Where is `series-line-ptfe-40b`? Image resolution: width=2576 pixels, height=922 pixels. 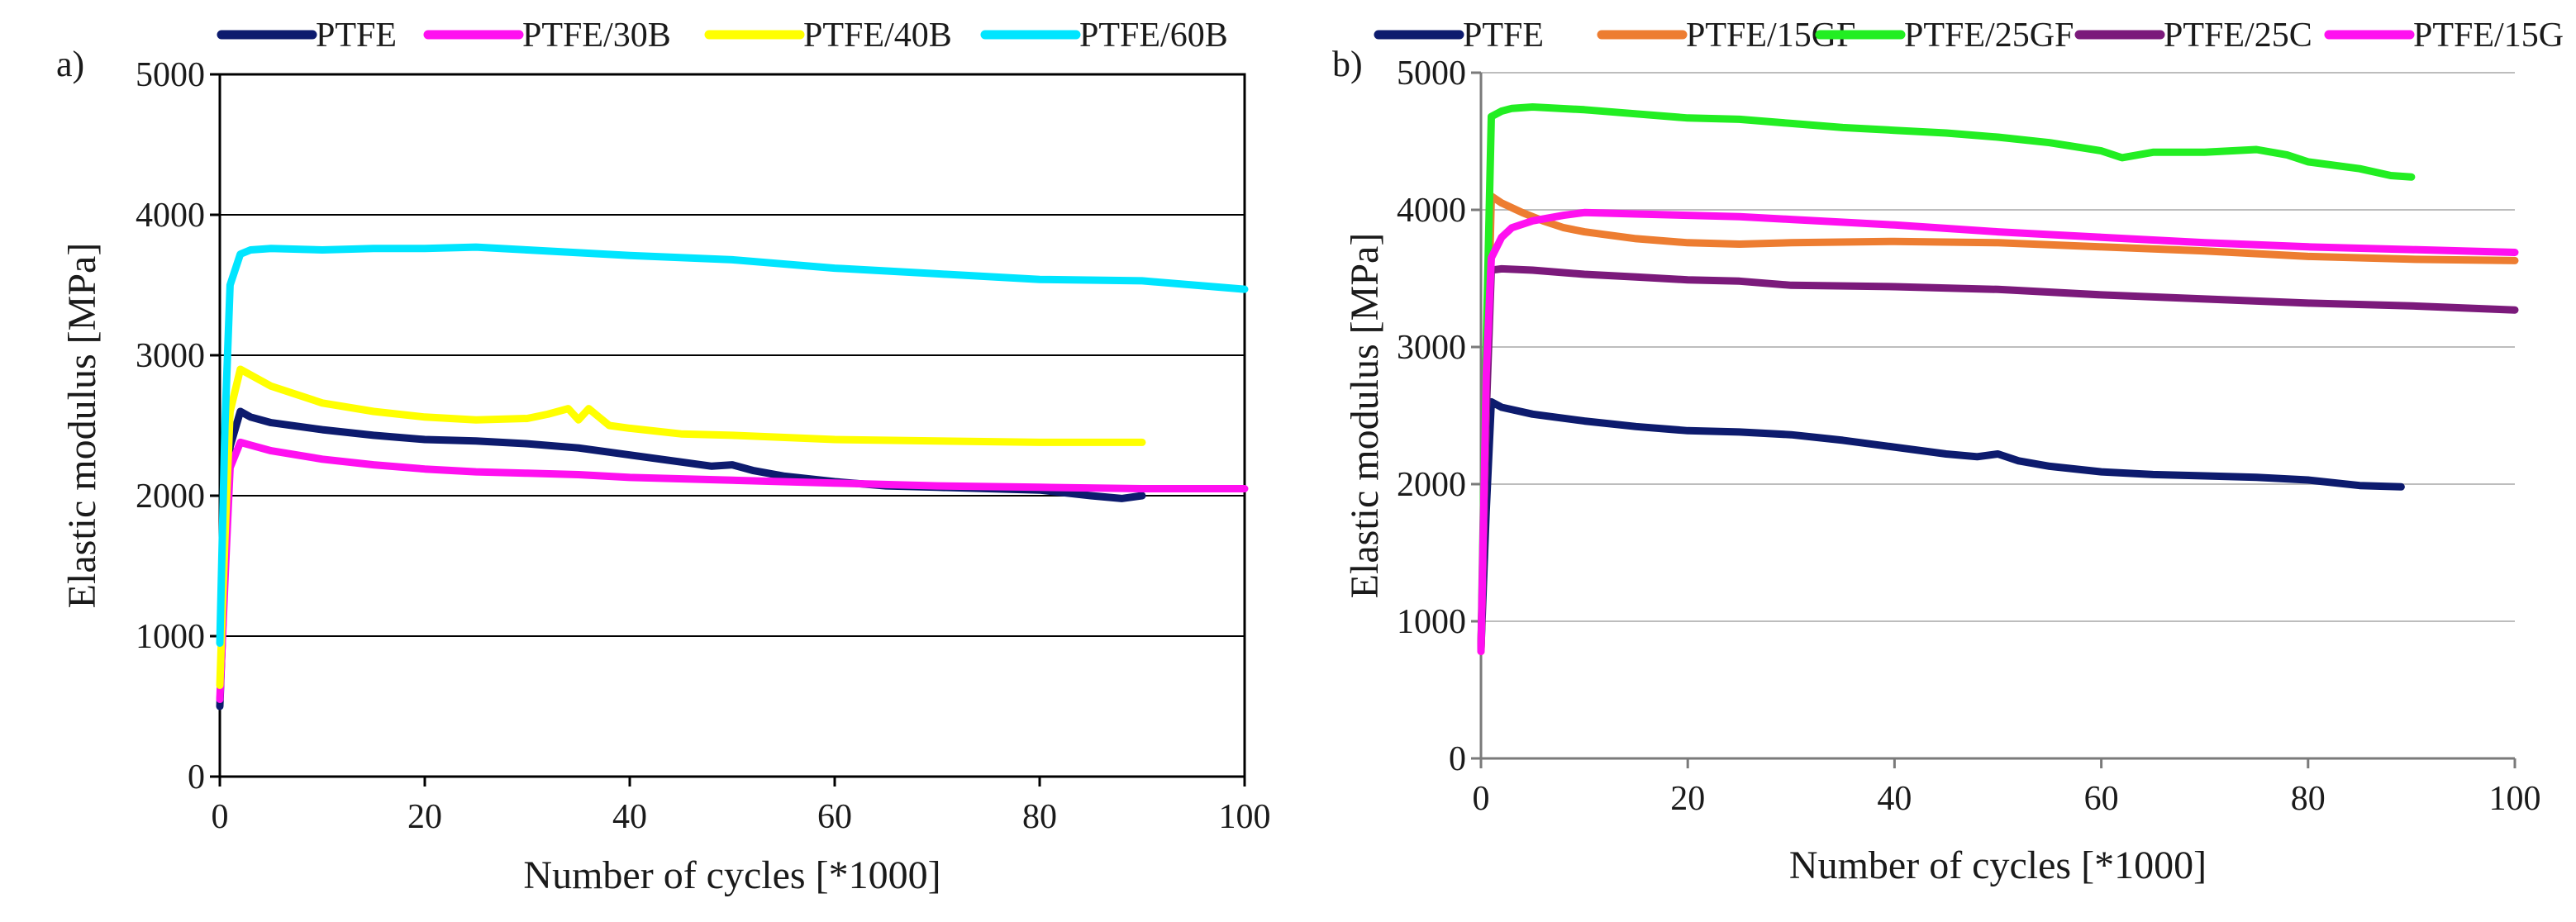 series-line-ptfe-40b is located at coordinates (681, 527).